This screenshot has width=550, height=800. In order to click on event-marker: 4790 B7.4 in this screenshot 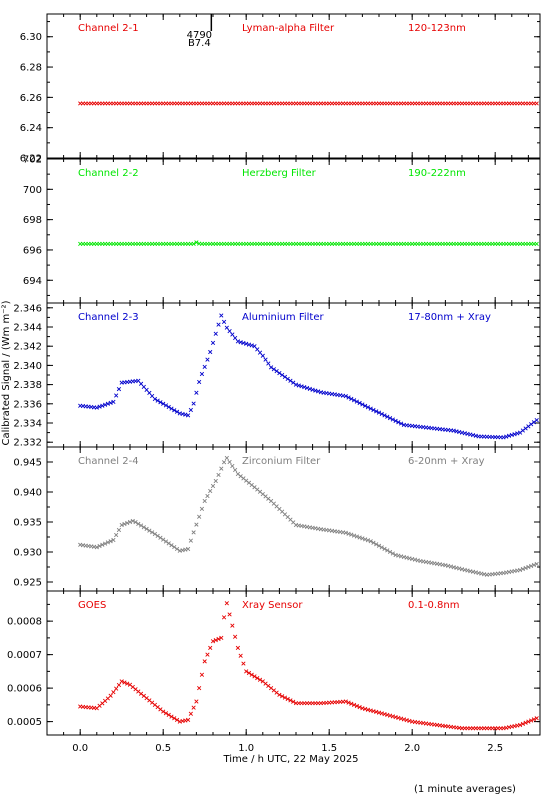, I will do `click(200, 31)`.